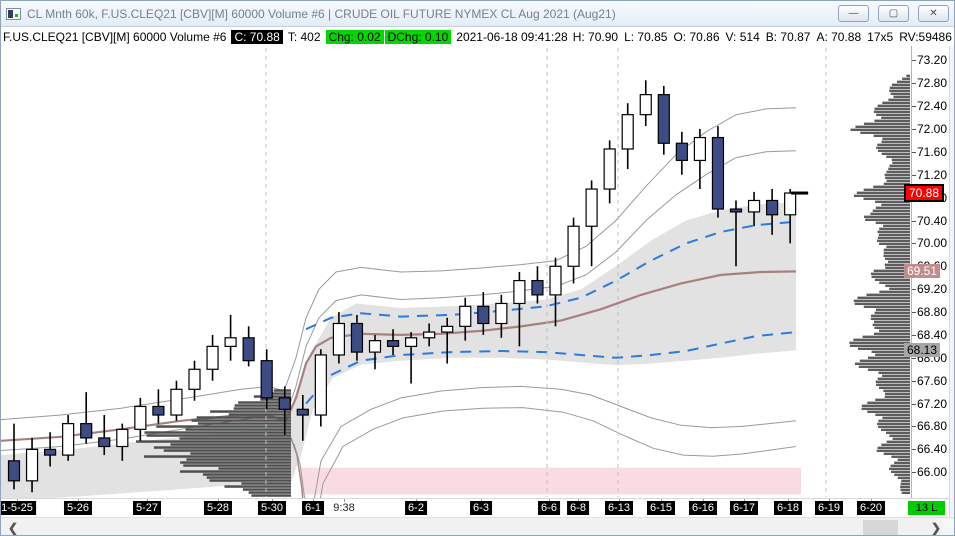 The width and height of the screenshot is (955, 536). I want to click on time-tick-label: 6-2, so click(416, 508).